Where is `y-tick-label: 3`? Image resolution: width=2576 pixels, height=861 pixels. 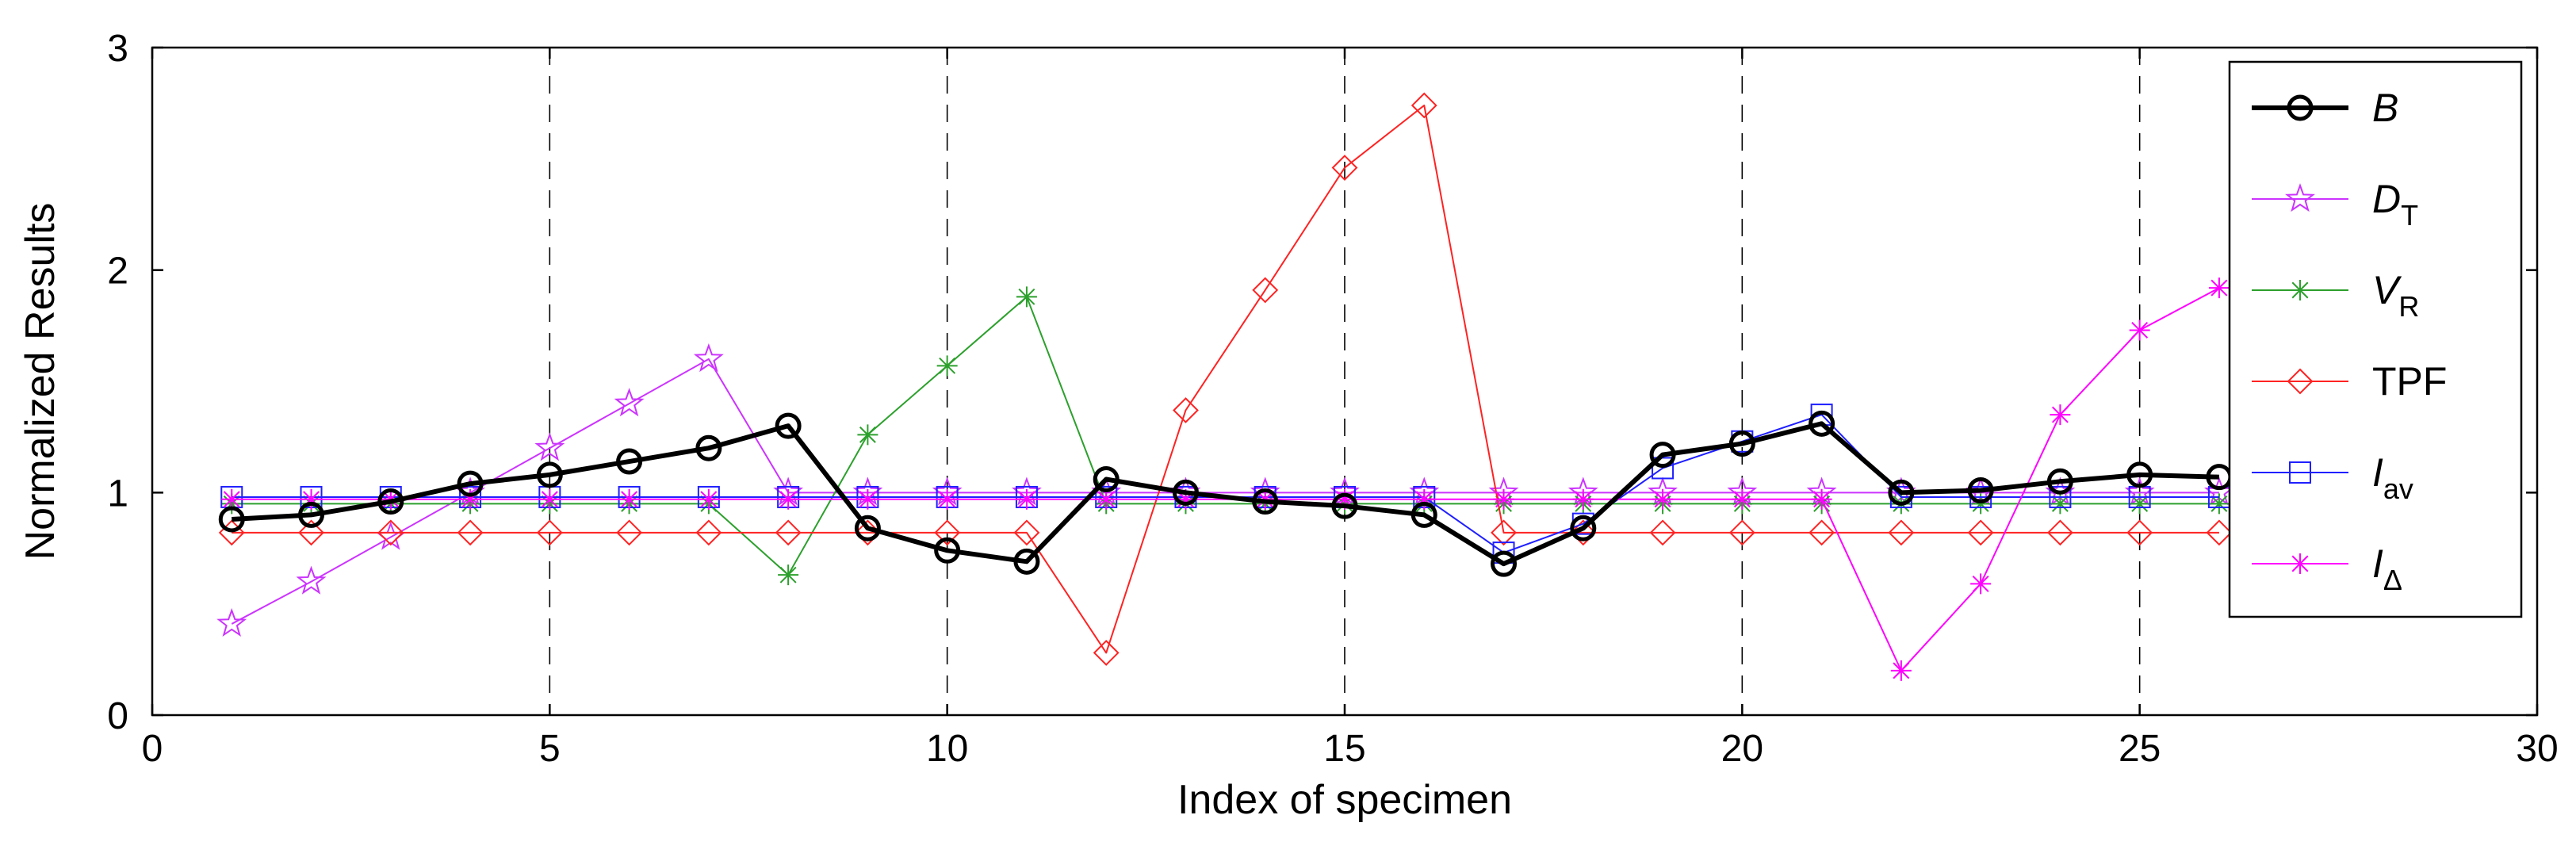
y-tick-label: 3 is located at coordinates (117, 49).